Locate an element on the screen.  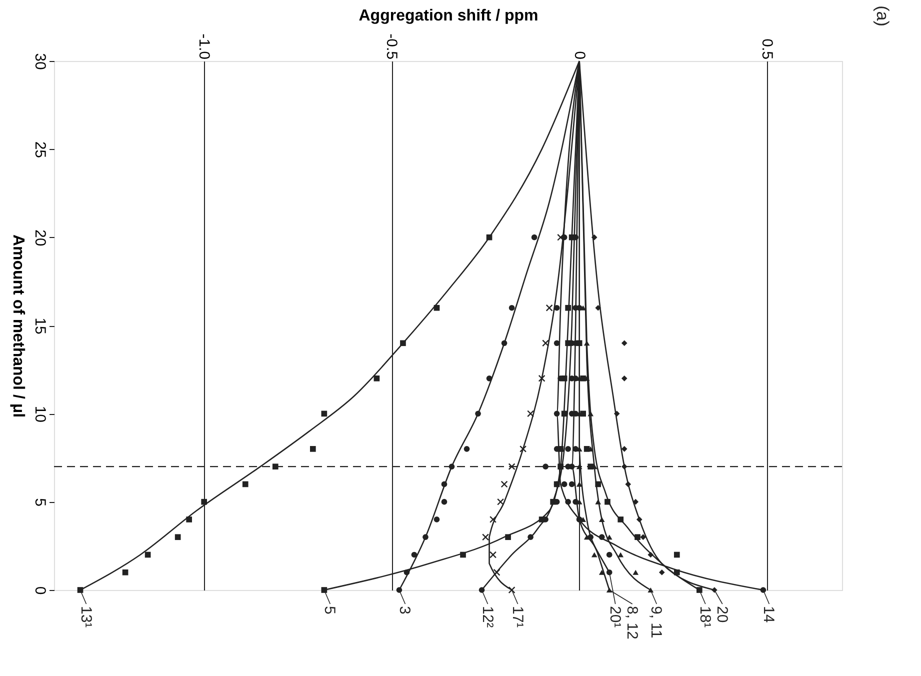
legend-label: 17¹ is located at coordinates (517, 617).